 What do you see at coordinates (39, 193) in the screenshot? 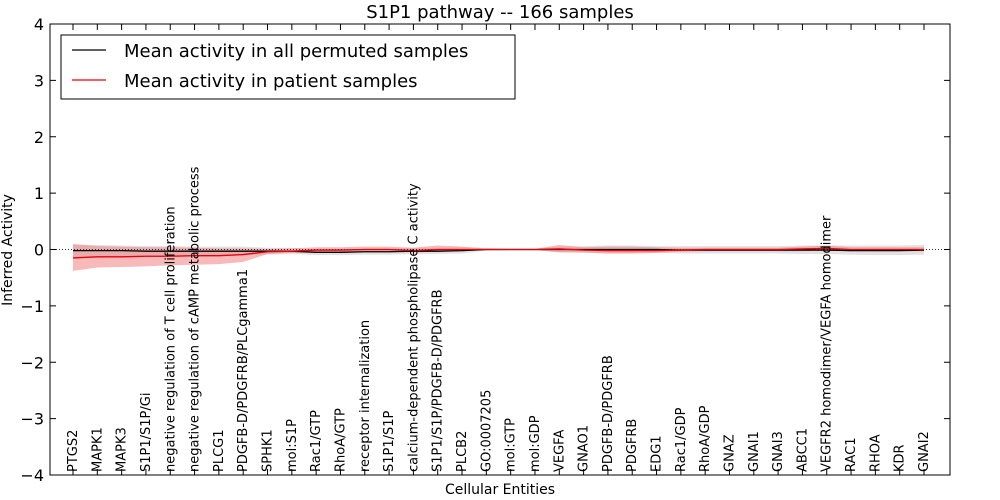
I see `y-tick-label: 1` at bounding box center [39, 193].